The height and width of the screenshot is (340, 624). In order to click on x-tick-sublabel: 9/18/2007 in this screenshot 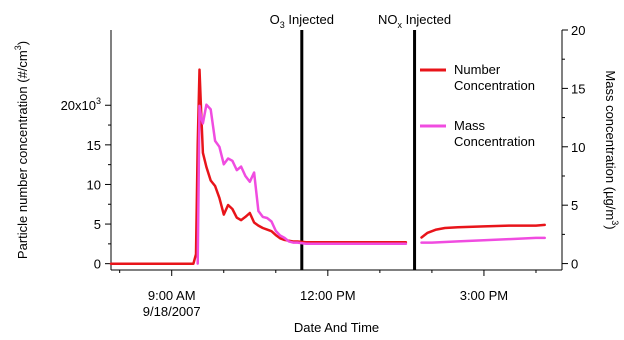, I will do `click(172, 311)`.